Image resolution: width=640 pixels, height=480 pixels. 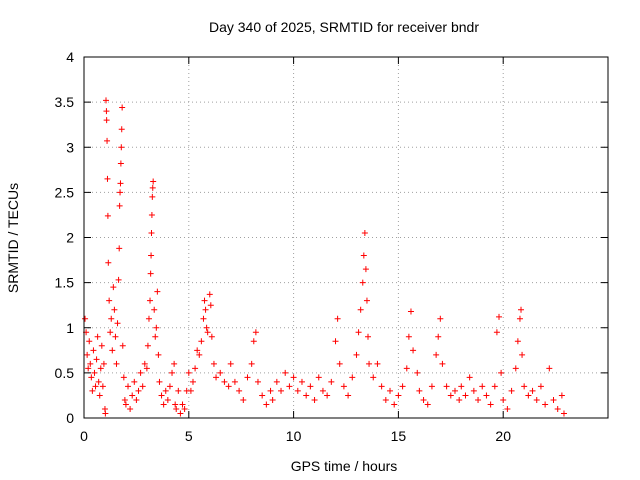 I want to click on x-tick-label: 10, so click(x=294, y=436).